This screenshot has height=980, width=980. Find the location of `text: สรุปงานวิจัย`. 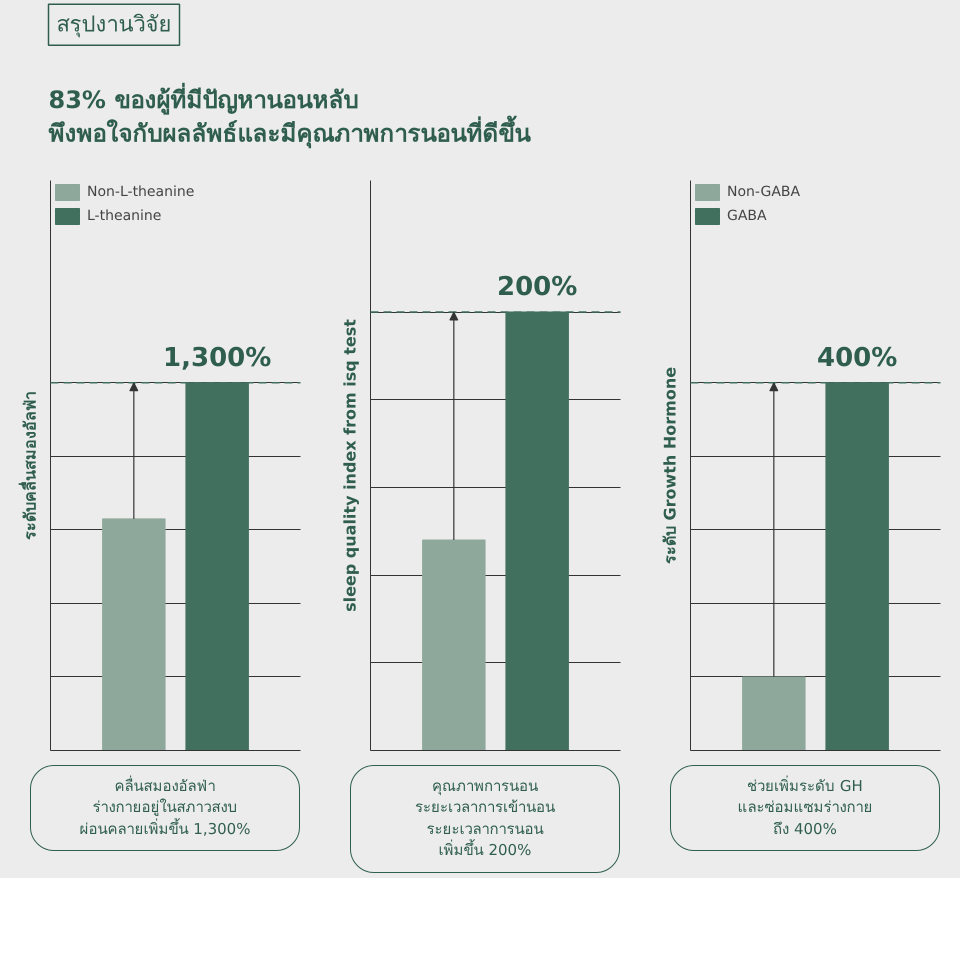

text: สรุปงานวิจัย is located at coordinates (114, 25).